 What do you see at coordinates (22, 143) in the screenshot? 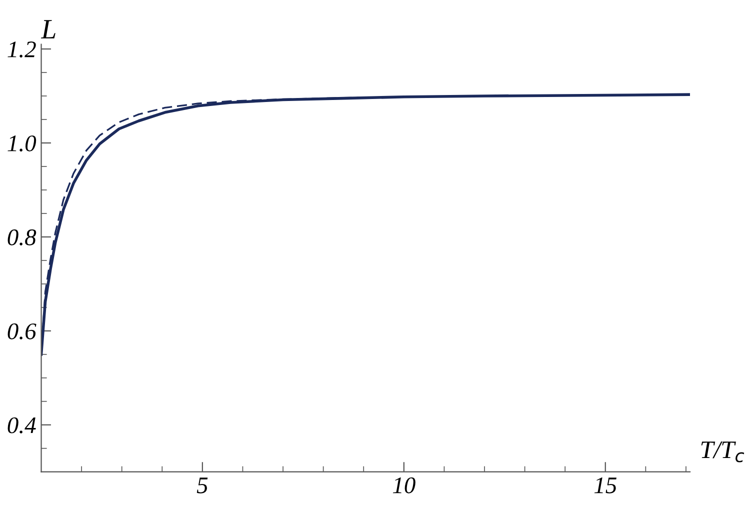
I see `y-tick-label: 1.0` at bounding box center [22, 143].